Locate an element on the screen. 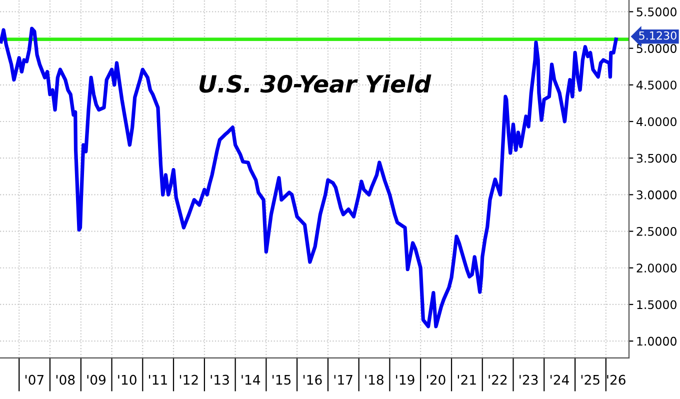 The width and height of the screenshot is (680, 399). x-tick-label: '18 is located at coordinates (374, 379).